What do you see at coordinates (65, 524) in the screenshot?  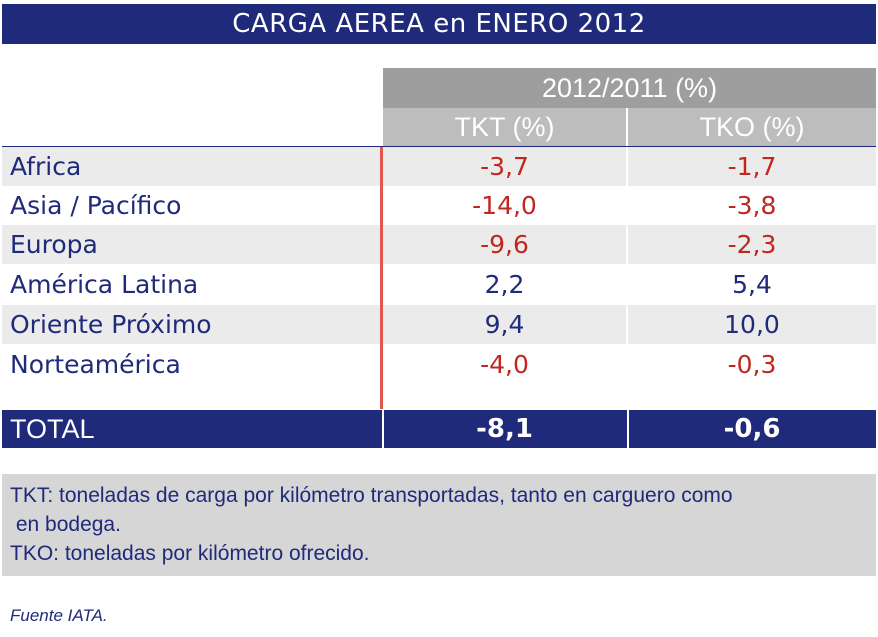 I see `note-line: en bodega.` at bounding box center [65, 524].